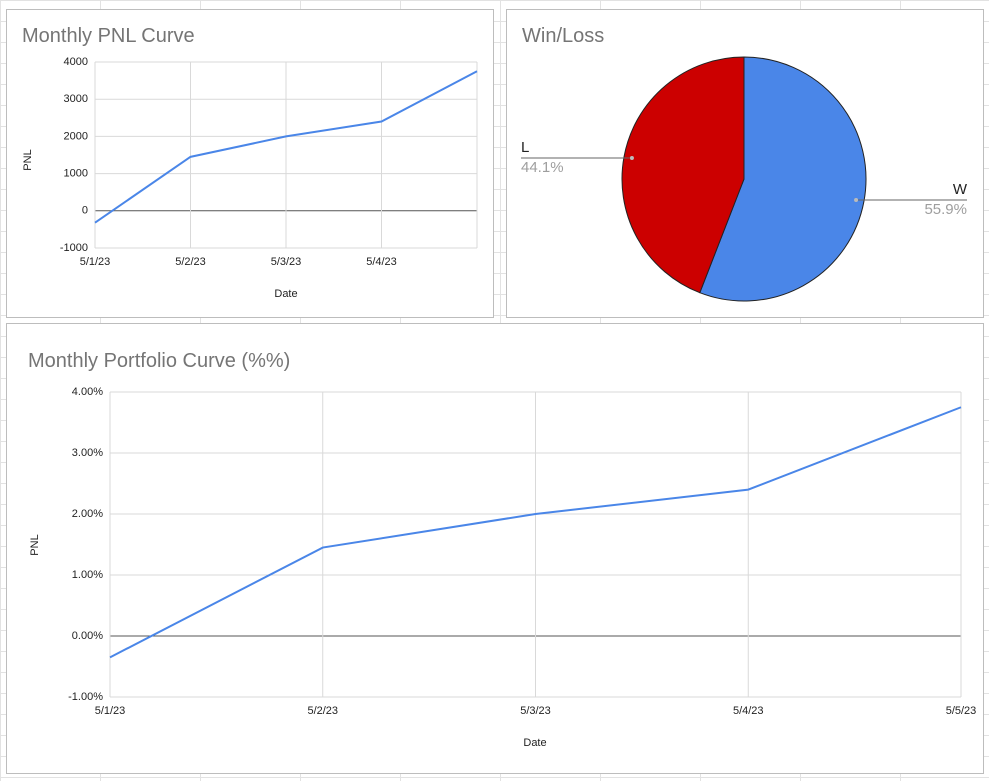  What do you see at coordinates (76, 99) in the screenshot?
I see `y-tick-label: 3000` at bounding box center [76, 99].